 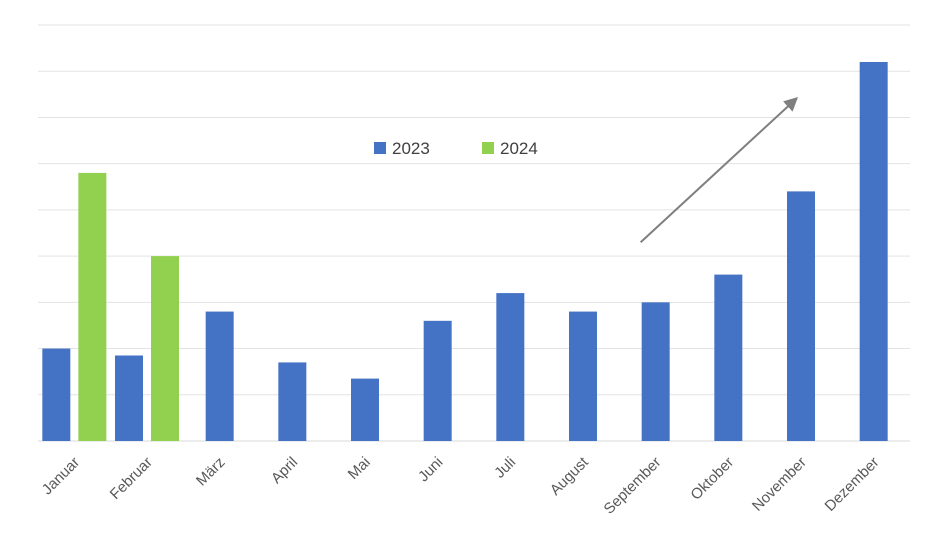 What do you see at coordinates (165, 348) in the screenshot?
I see `bar-2024-februar` at bounding box center [165, 348].